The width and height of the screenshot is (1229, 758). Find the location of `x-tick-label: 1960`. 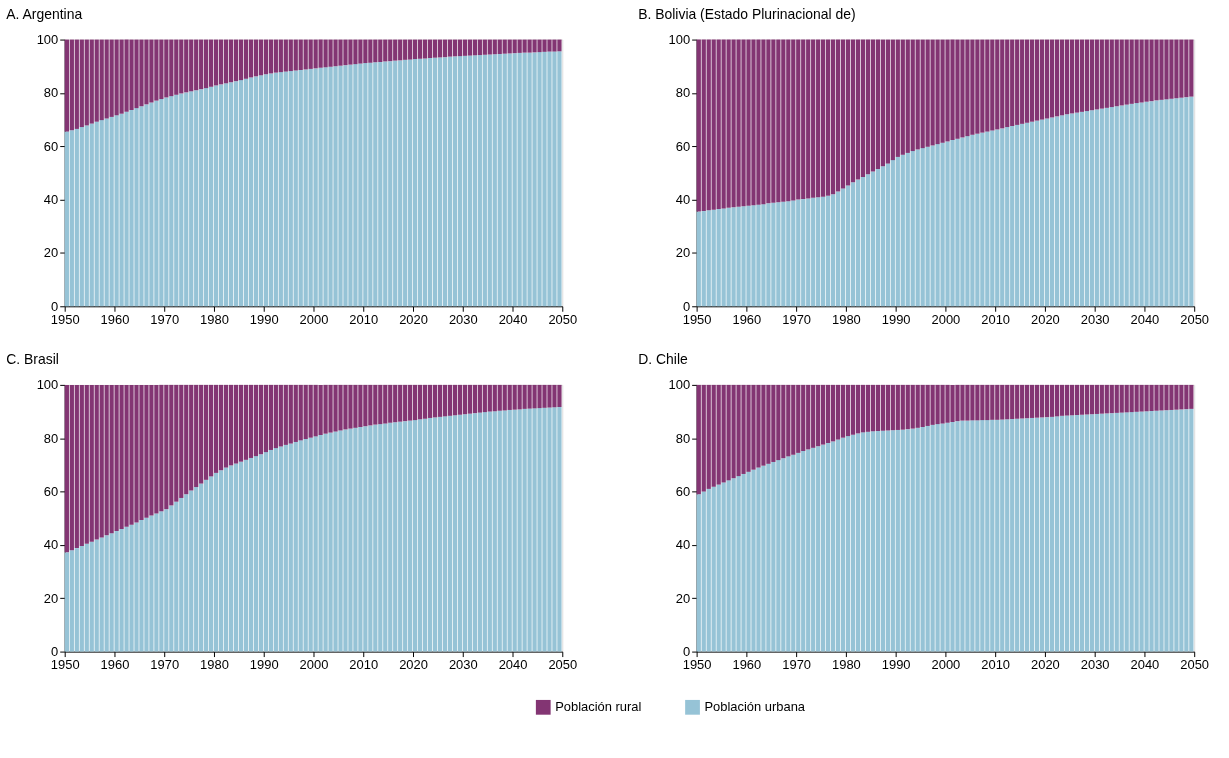

x-tick-label: 1960 is located at coordinates (115, 664).